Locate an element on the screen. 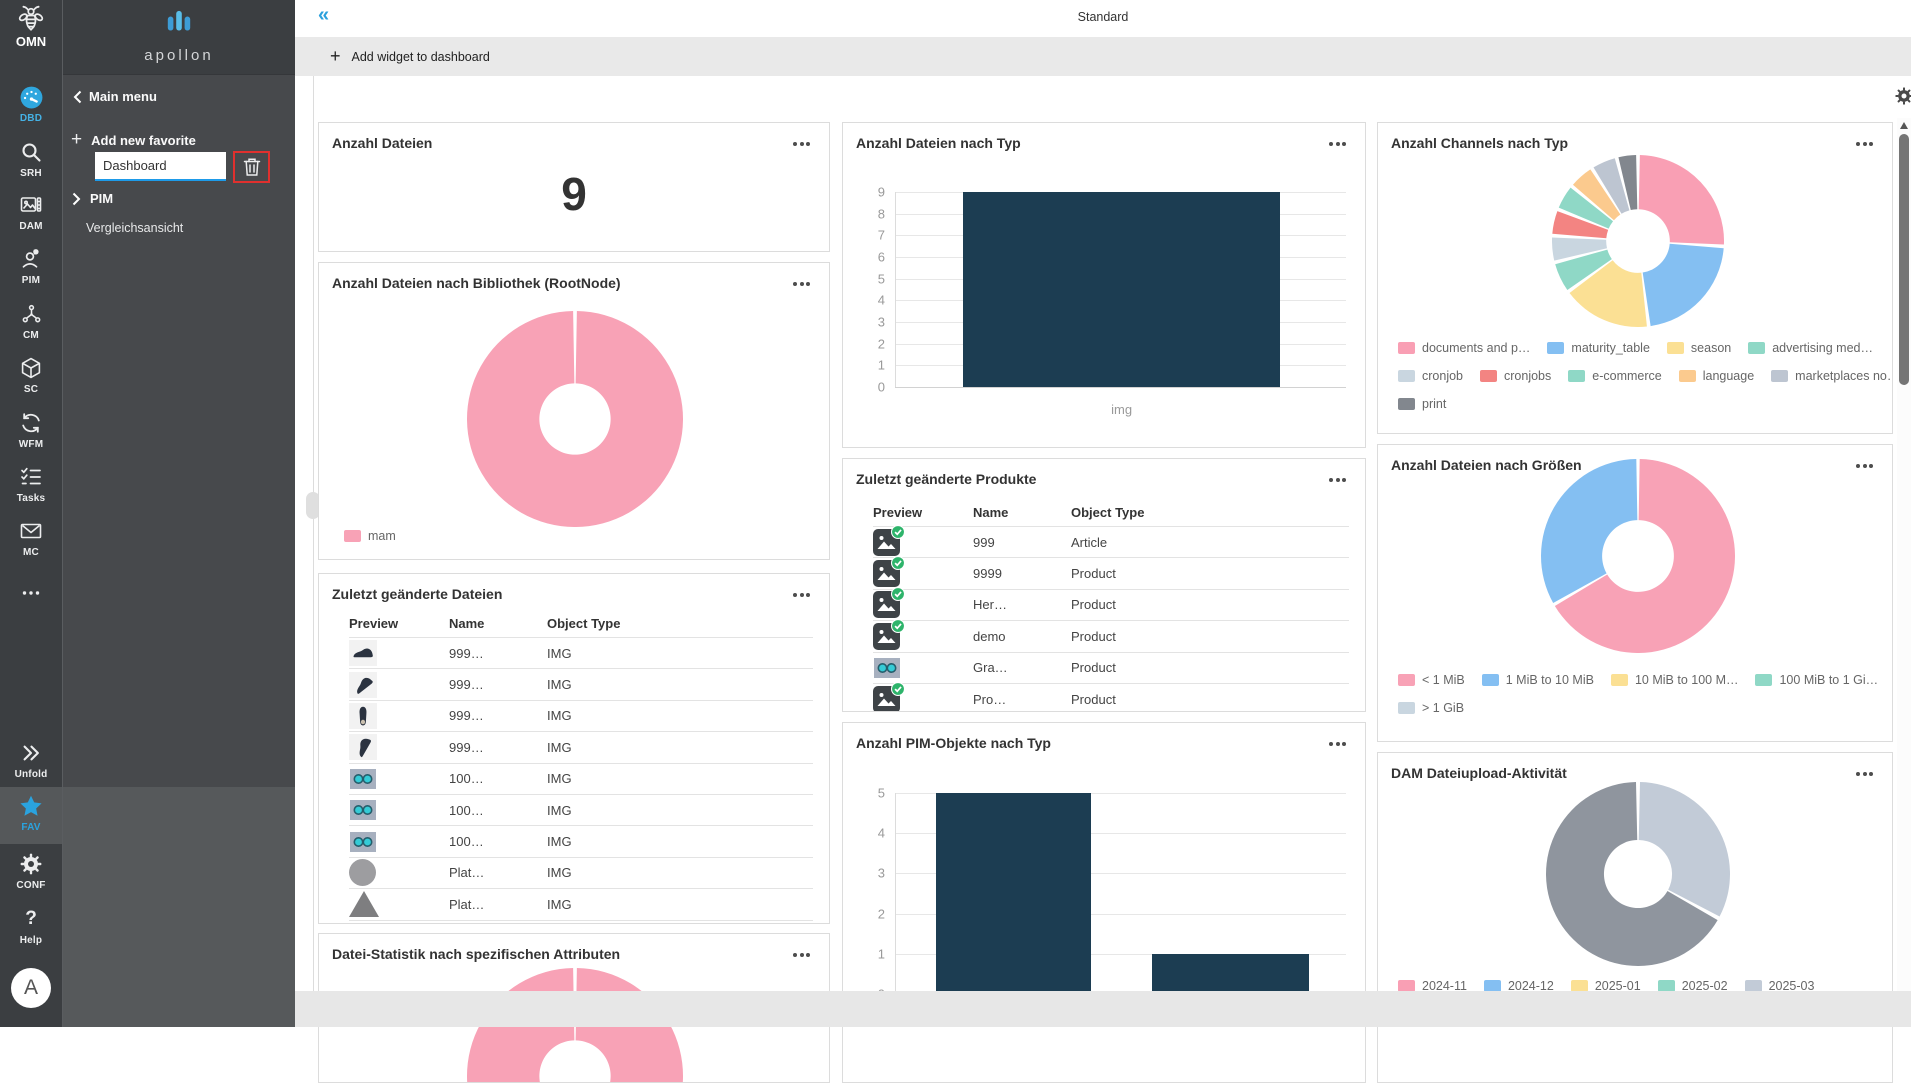 The image size is (1911, 1083). table-row: 999 Article is located at coordinates (1111, 541).